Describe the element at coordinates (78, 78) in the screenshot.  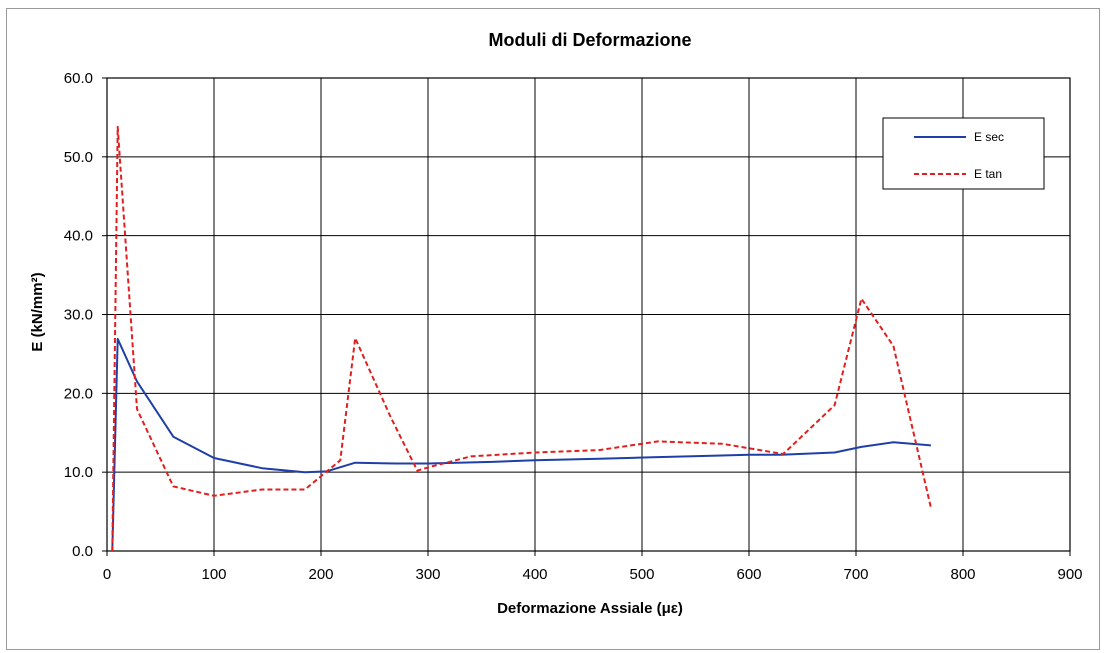
I see `y-tick-label: 60.0` at that location.